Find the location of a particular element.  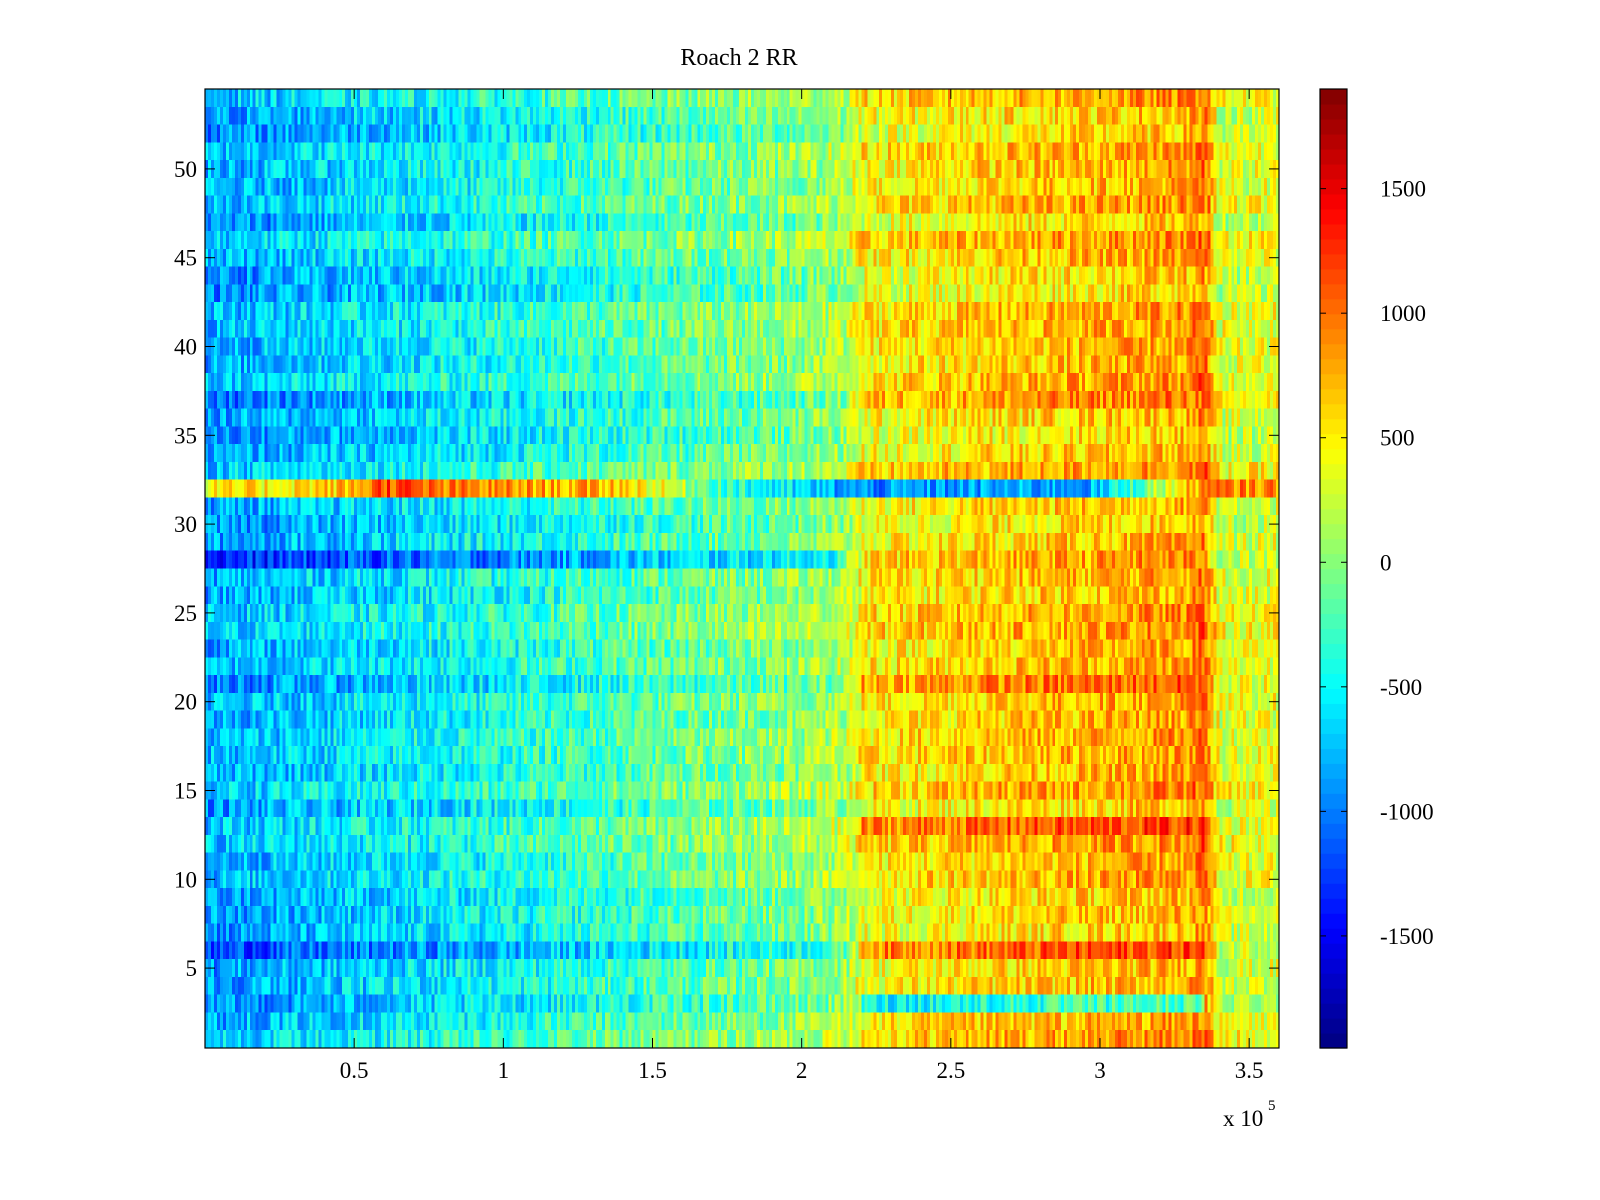

y-tick-label: 20 is located at coordinates (185, 702).